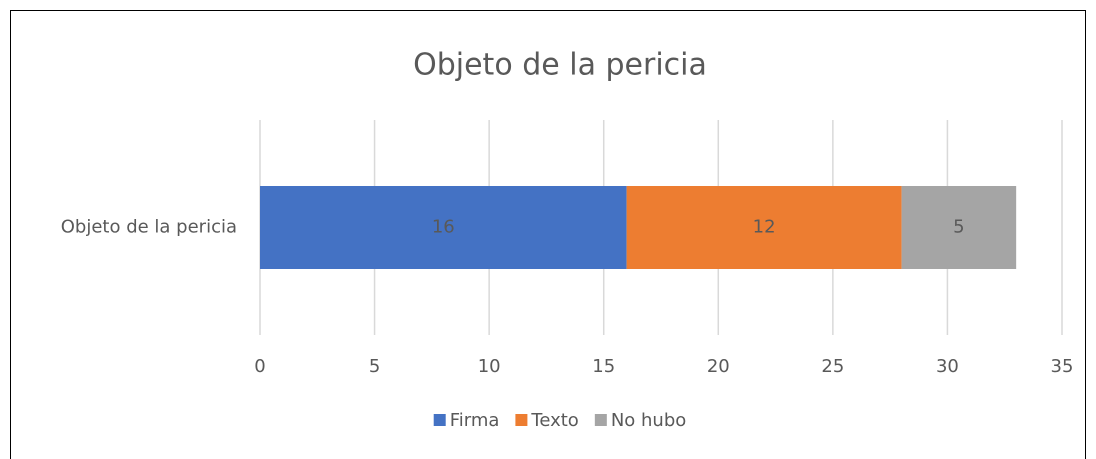  Describe the element at coordinates (475, 420) in the screenshot. I see `legend-label: Firma` at that location.